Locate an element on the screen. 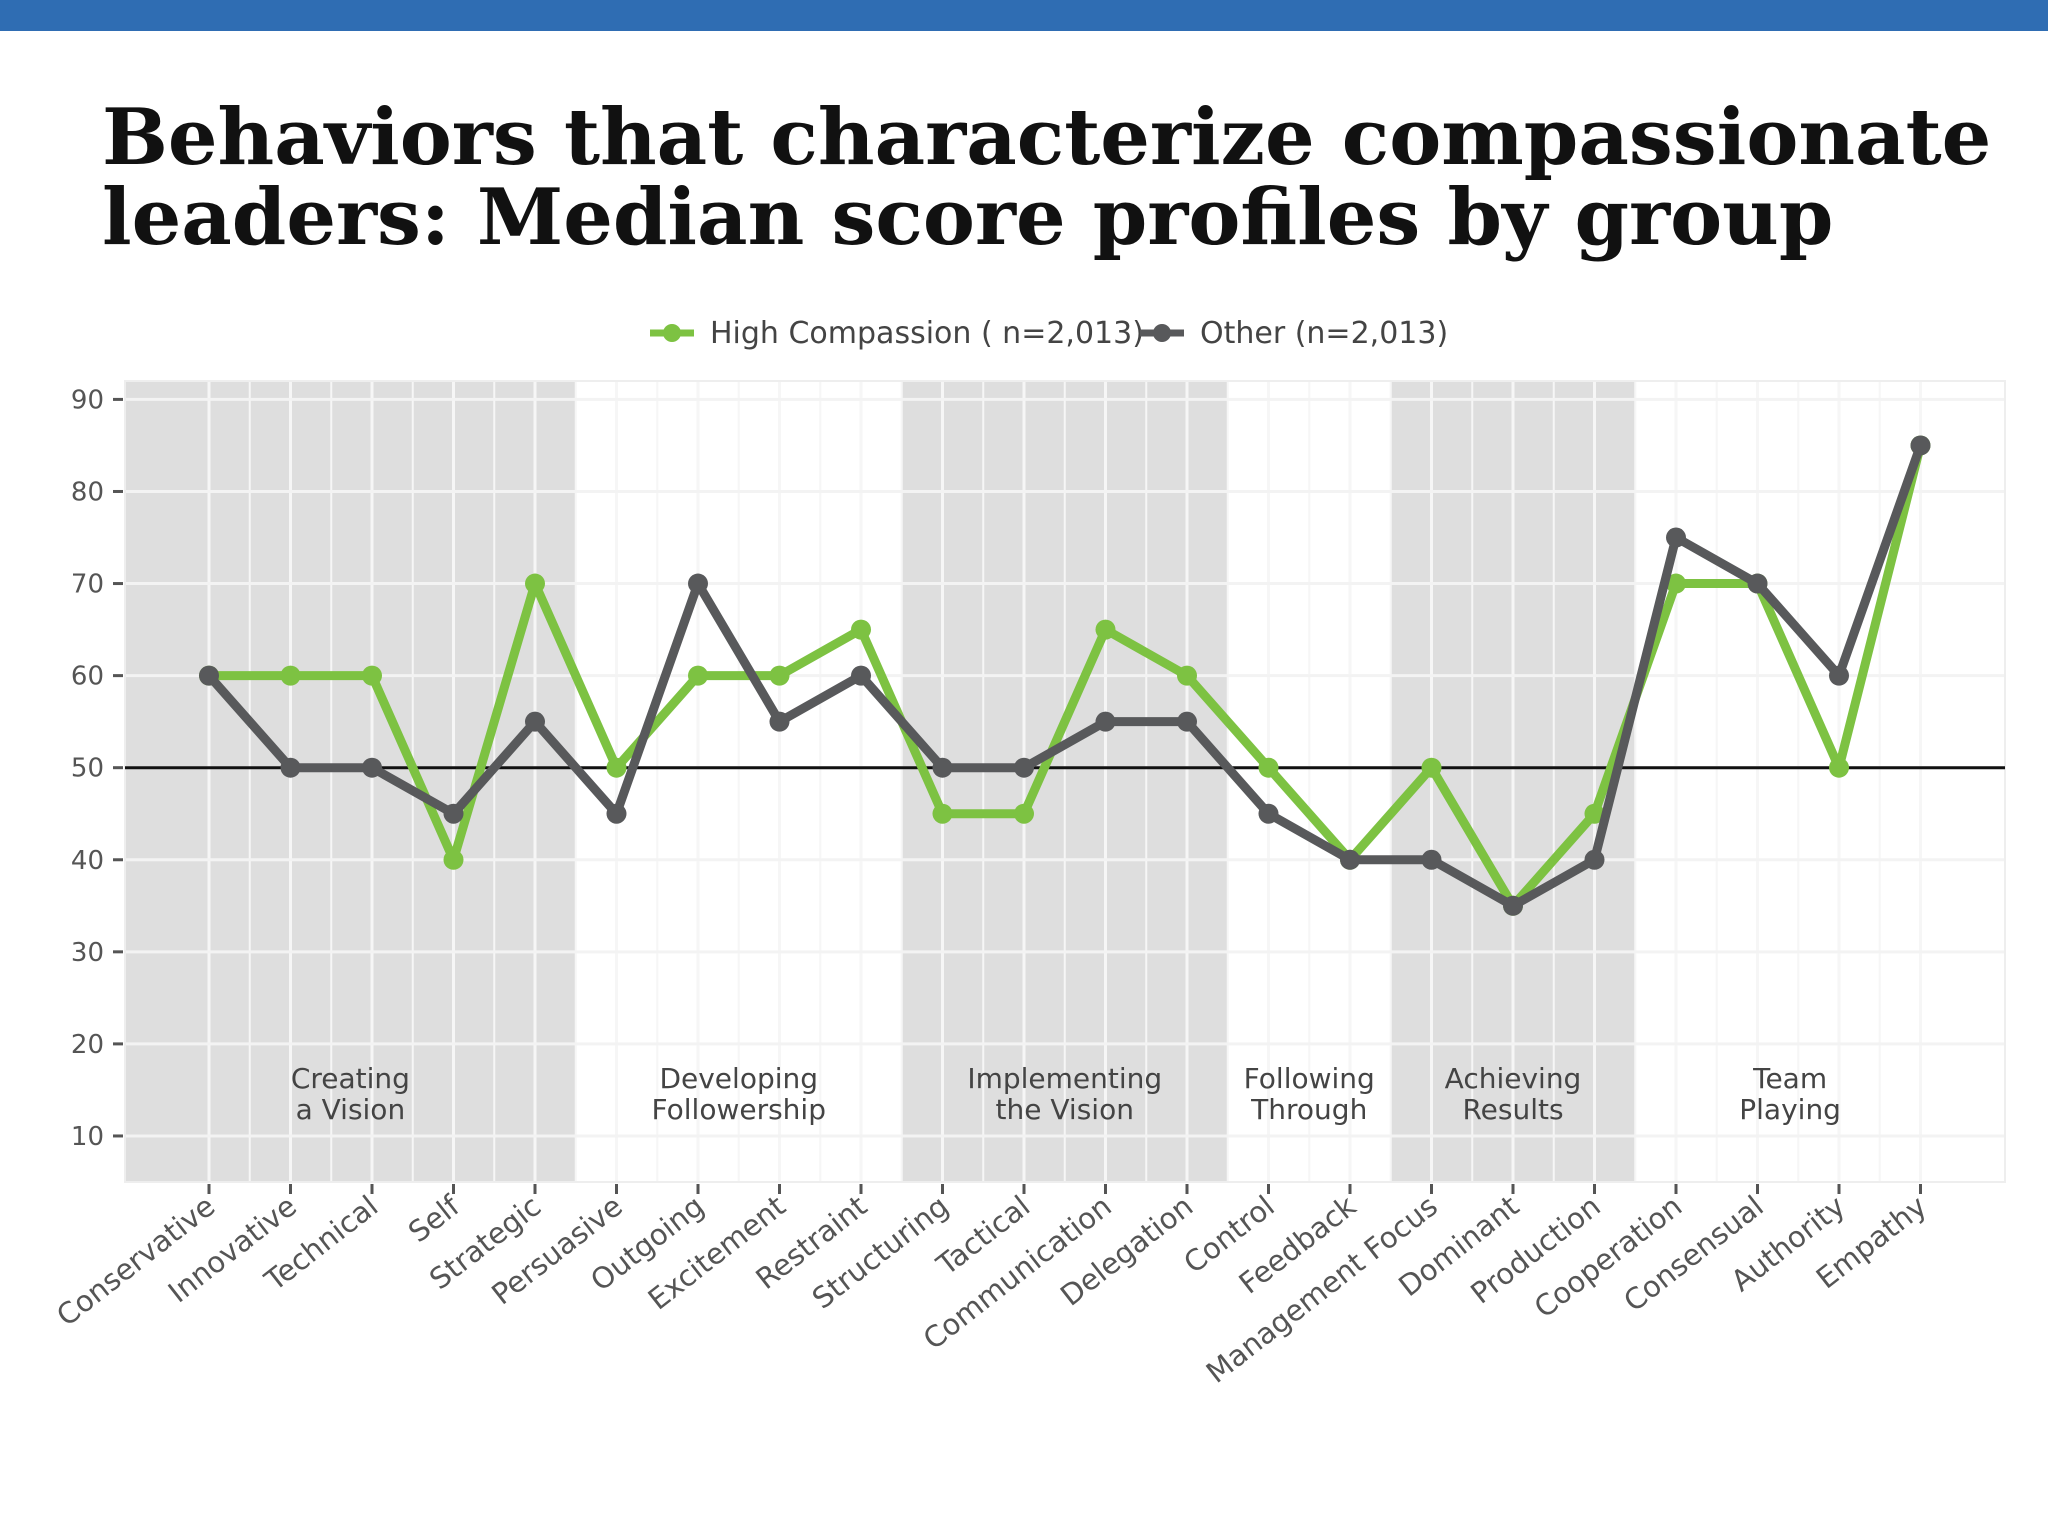  group-label: a Vision is located at coordinates (351, 1109).